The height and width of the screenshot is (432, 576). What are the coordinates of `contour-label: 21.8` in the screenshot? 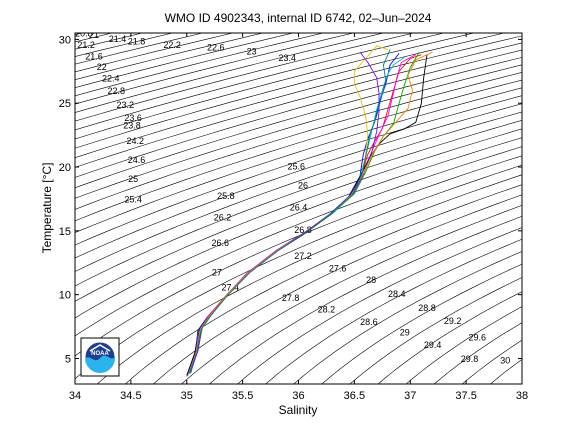 It's located at (137, 41).